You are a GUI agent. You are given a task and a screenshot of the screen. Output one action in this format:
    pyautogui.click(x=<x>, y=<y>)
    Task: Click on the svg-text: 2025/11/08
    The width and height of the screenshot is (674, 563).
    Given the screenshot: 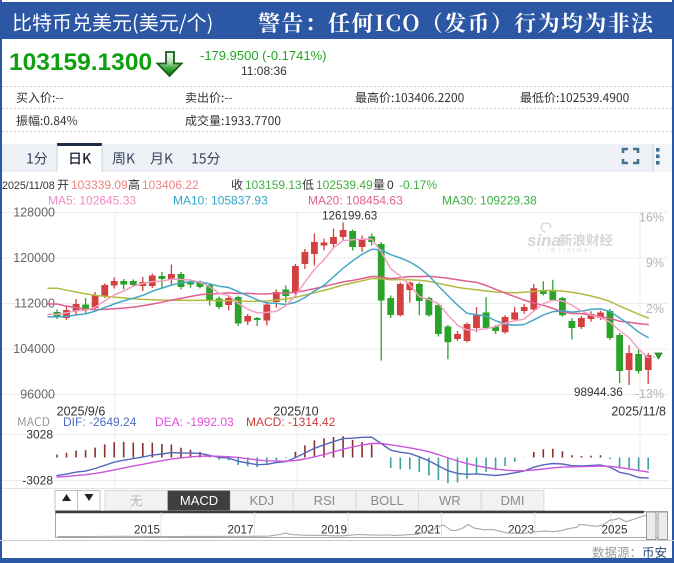 What is the action you would take?
    pyautogui.click(x=28, y=186)
    